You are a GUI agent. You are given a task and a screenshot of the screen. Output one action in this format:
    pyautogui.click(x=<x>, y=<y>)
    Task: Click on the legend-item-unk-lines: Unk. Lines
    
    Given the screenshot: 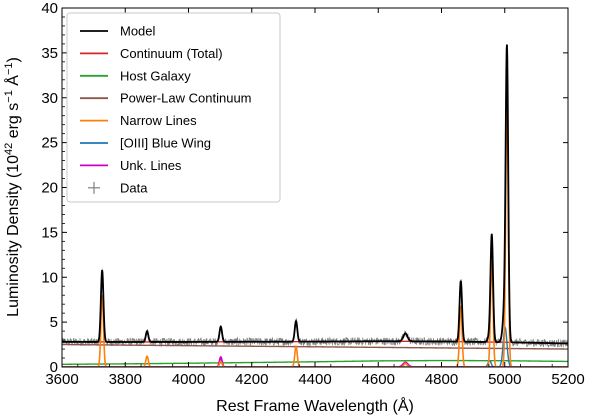 What is the action you would take?
    pyautogui.click(x=131, y=165)
    